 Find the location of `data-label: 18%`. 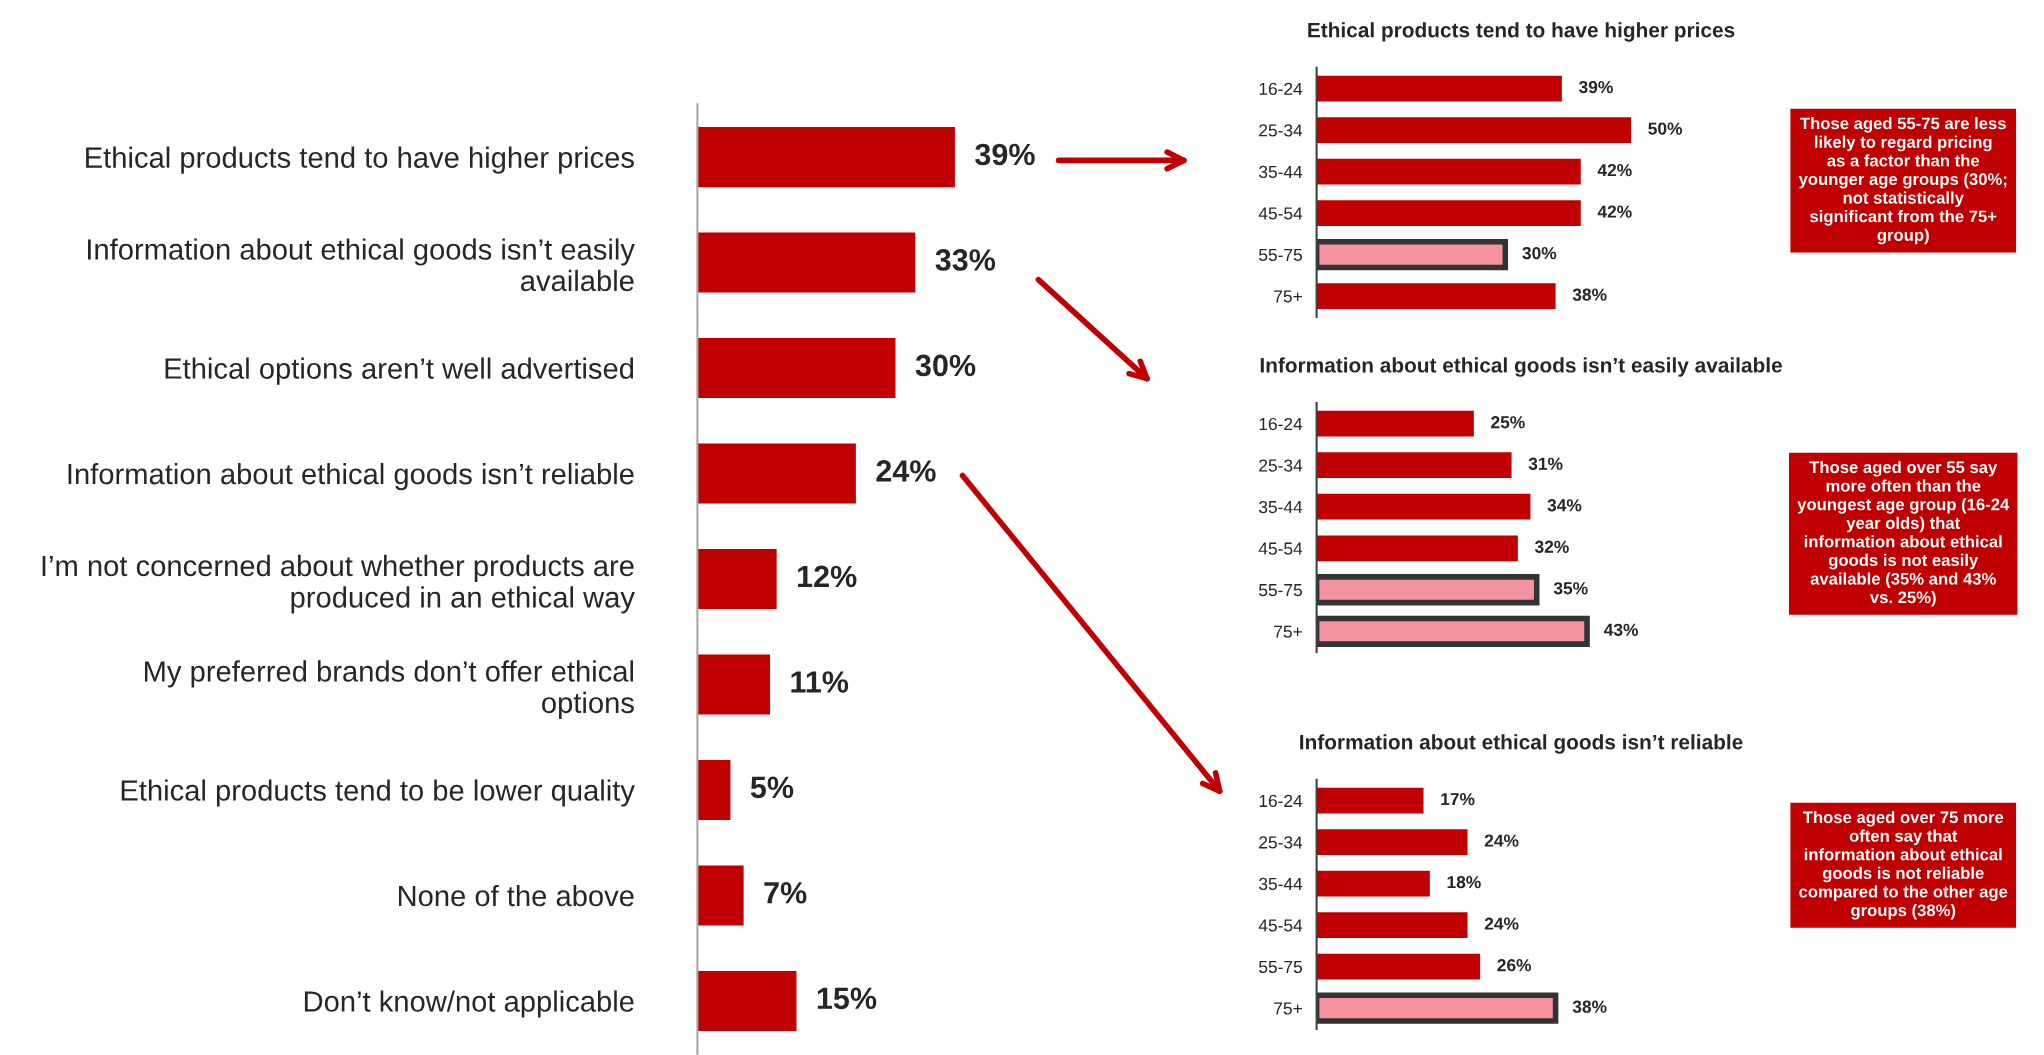

data-label: 18% is located at coordinates (1464, 882).